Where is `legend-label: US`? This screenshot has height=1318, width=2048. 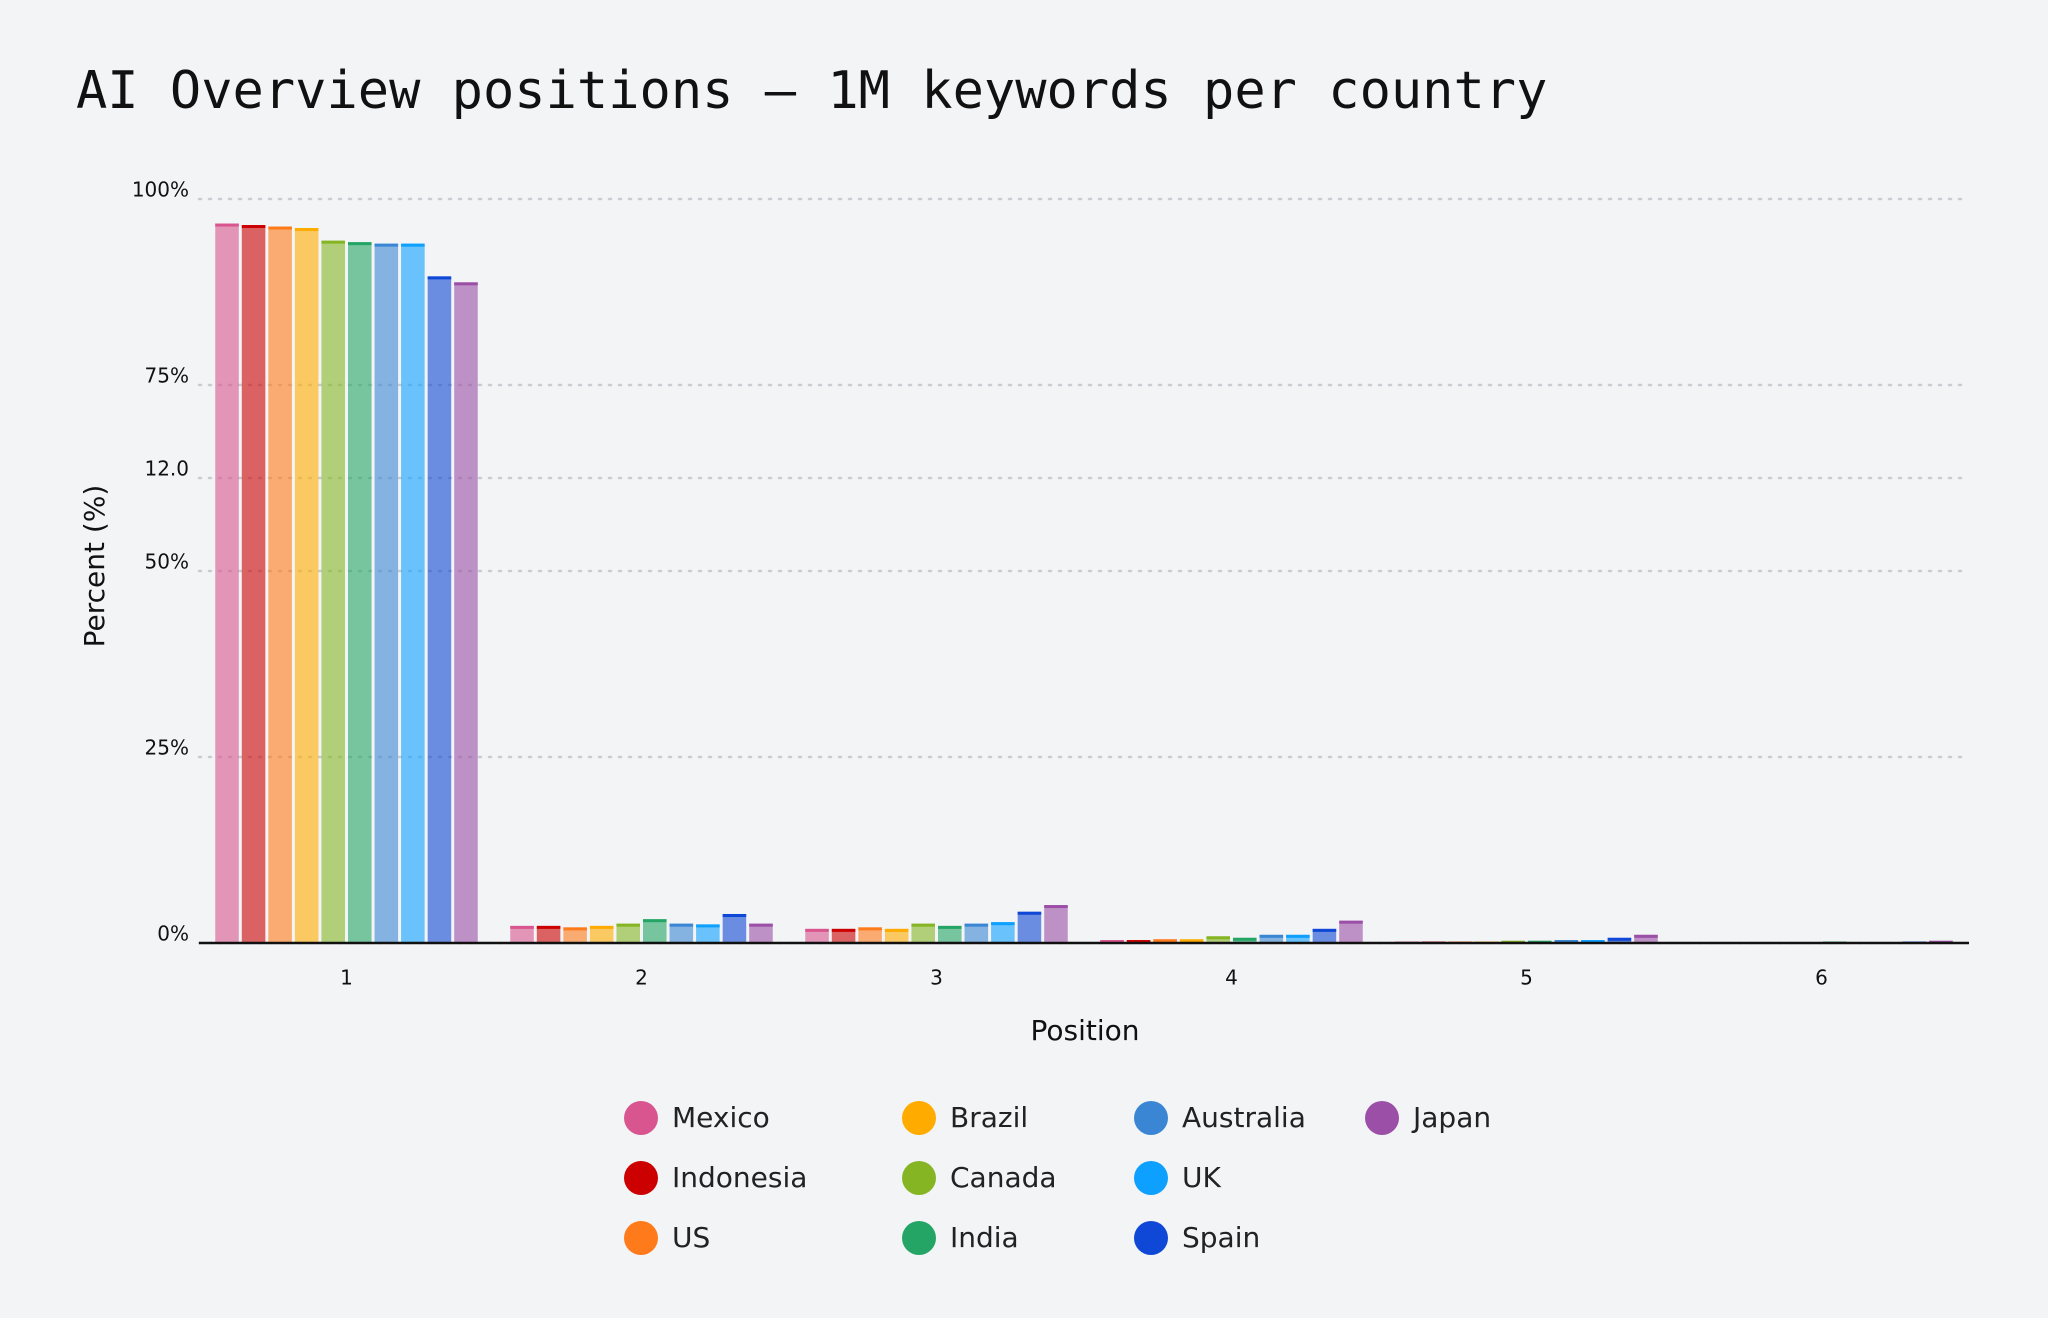
legend-label: US is located at coordinates (691, 1237).